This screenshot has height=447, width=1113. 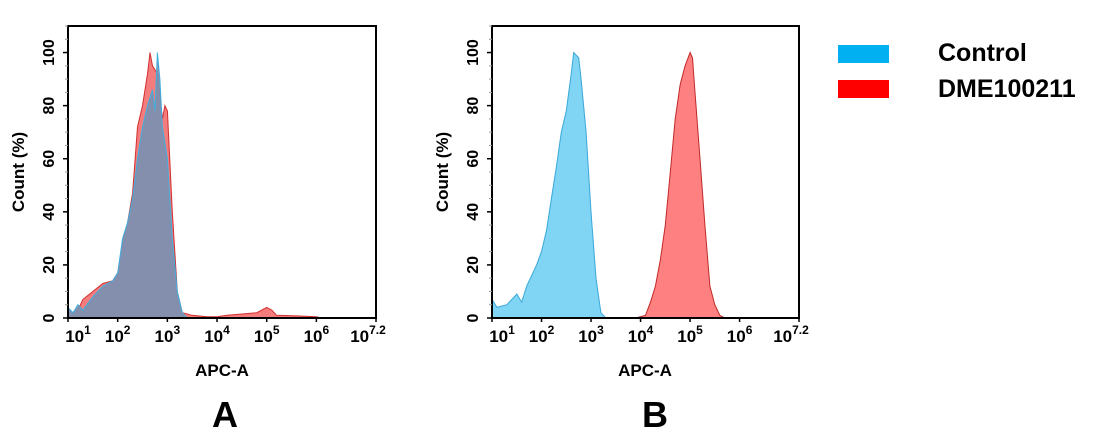 I want to click on legend-swatch-dme100211, so click(x=863, y=89).